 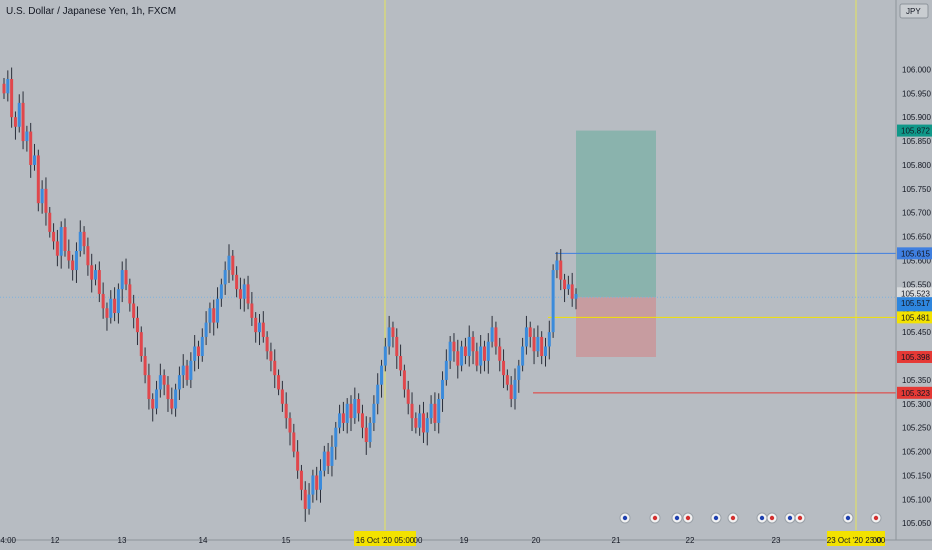 I want to click on price-tick-label: 105.550, so click(x=916, y=284).